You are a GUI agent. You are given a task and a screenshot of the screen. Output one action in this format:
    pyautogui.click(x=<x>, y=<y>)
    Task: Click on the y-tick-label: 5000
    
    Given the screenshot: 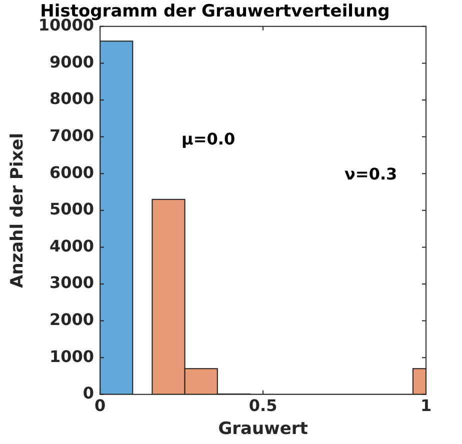 What is the action you would take?
    pyautogui.click(x=72, y=209)
    